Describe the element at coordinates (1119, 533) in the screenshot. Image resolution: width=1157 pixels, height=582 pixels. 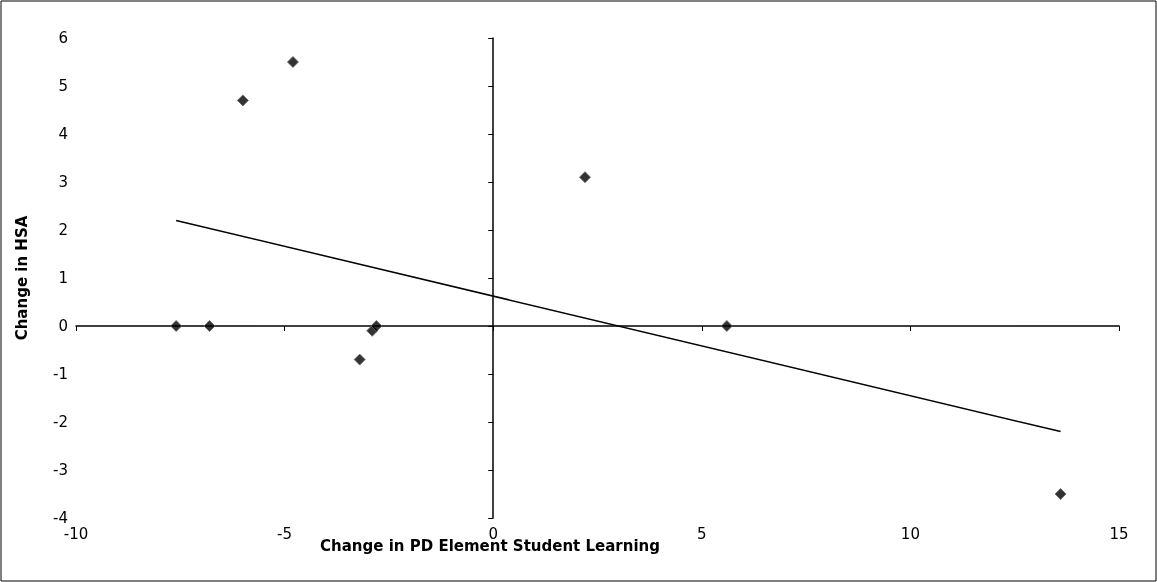
I see `x-tick-label: 15` at that location.